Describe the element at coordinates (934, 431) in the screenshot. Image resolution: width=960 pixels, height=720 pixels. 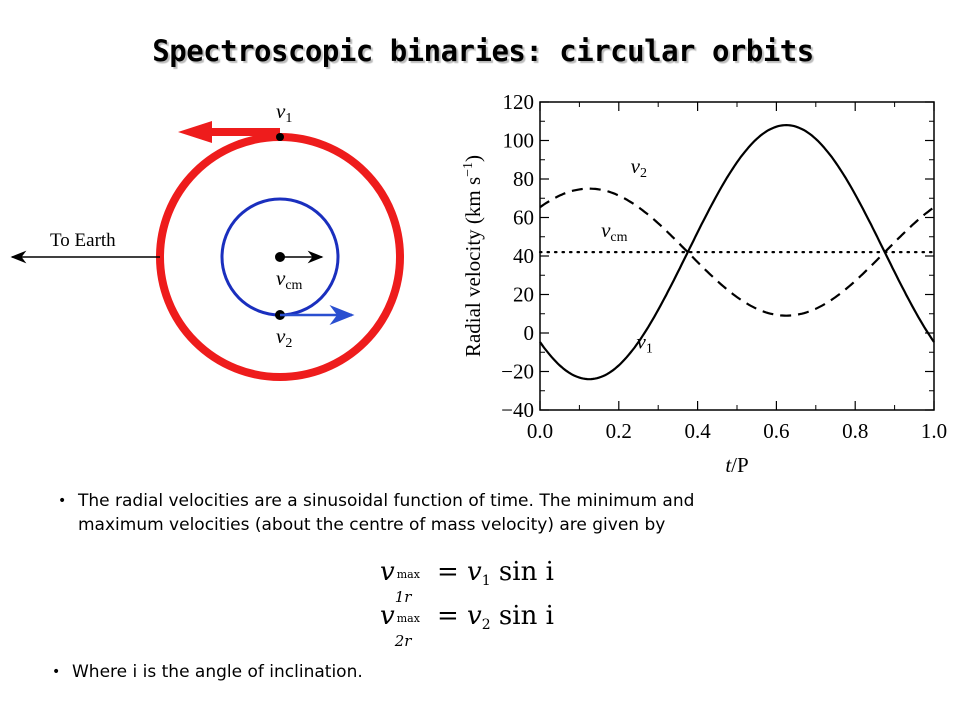
I see `x-tick-label: 1.0` at that location.